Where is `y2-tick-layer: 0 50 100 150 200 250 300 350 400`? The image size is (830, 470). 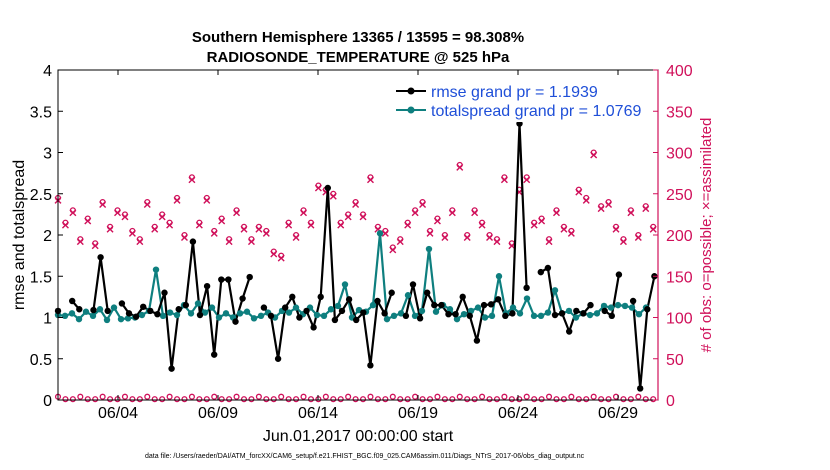
y2-tick-layer: 0 50 100 150 200 250 300 350 400 is located at coordinates (673, 236).